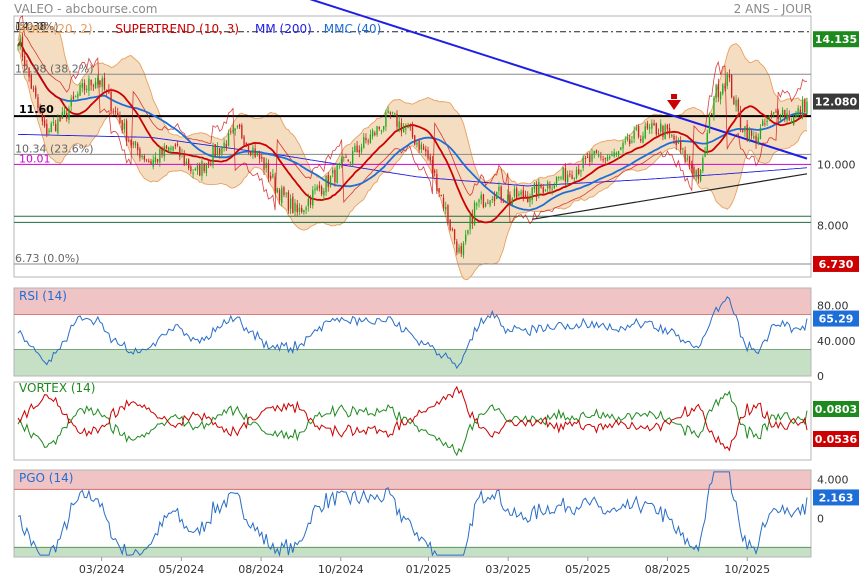 The width and height of the screenshot is (860, 580). Describe the element at coordinates (508, 569) in the screenshot. I see `x-tick-label: 03/2025` at that location.